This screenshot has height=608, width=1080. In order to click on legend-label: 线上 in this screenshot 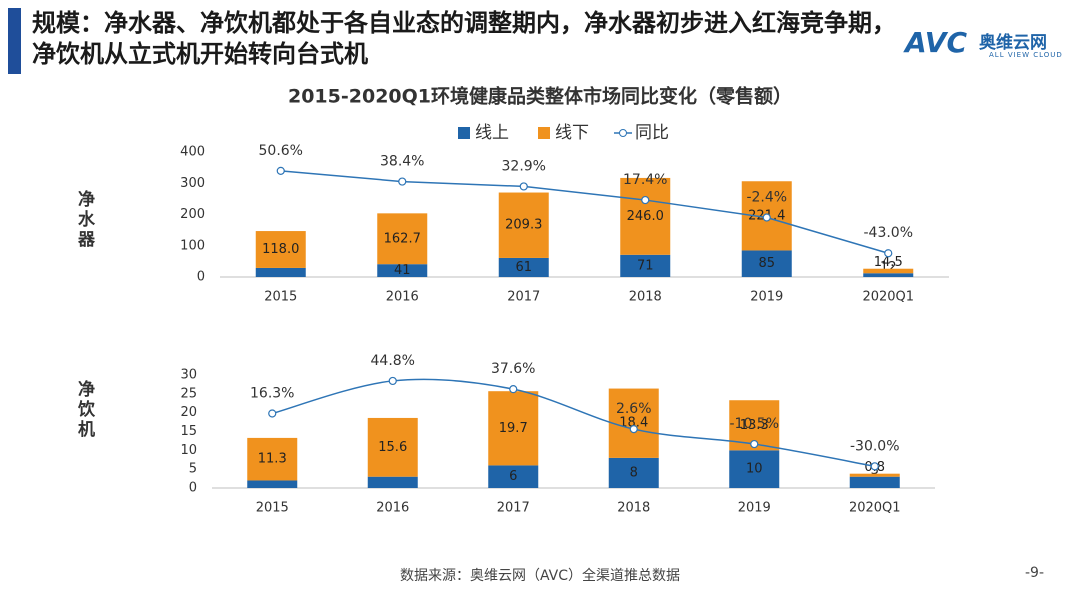, I will do `click(492, 133)`.